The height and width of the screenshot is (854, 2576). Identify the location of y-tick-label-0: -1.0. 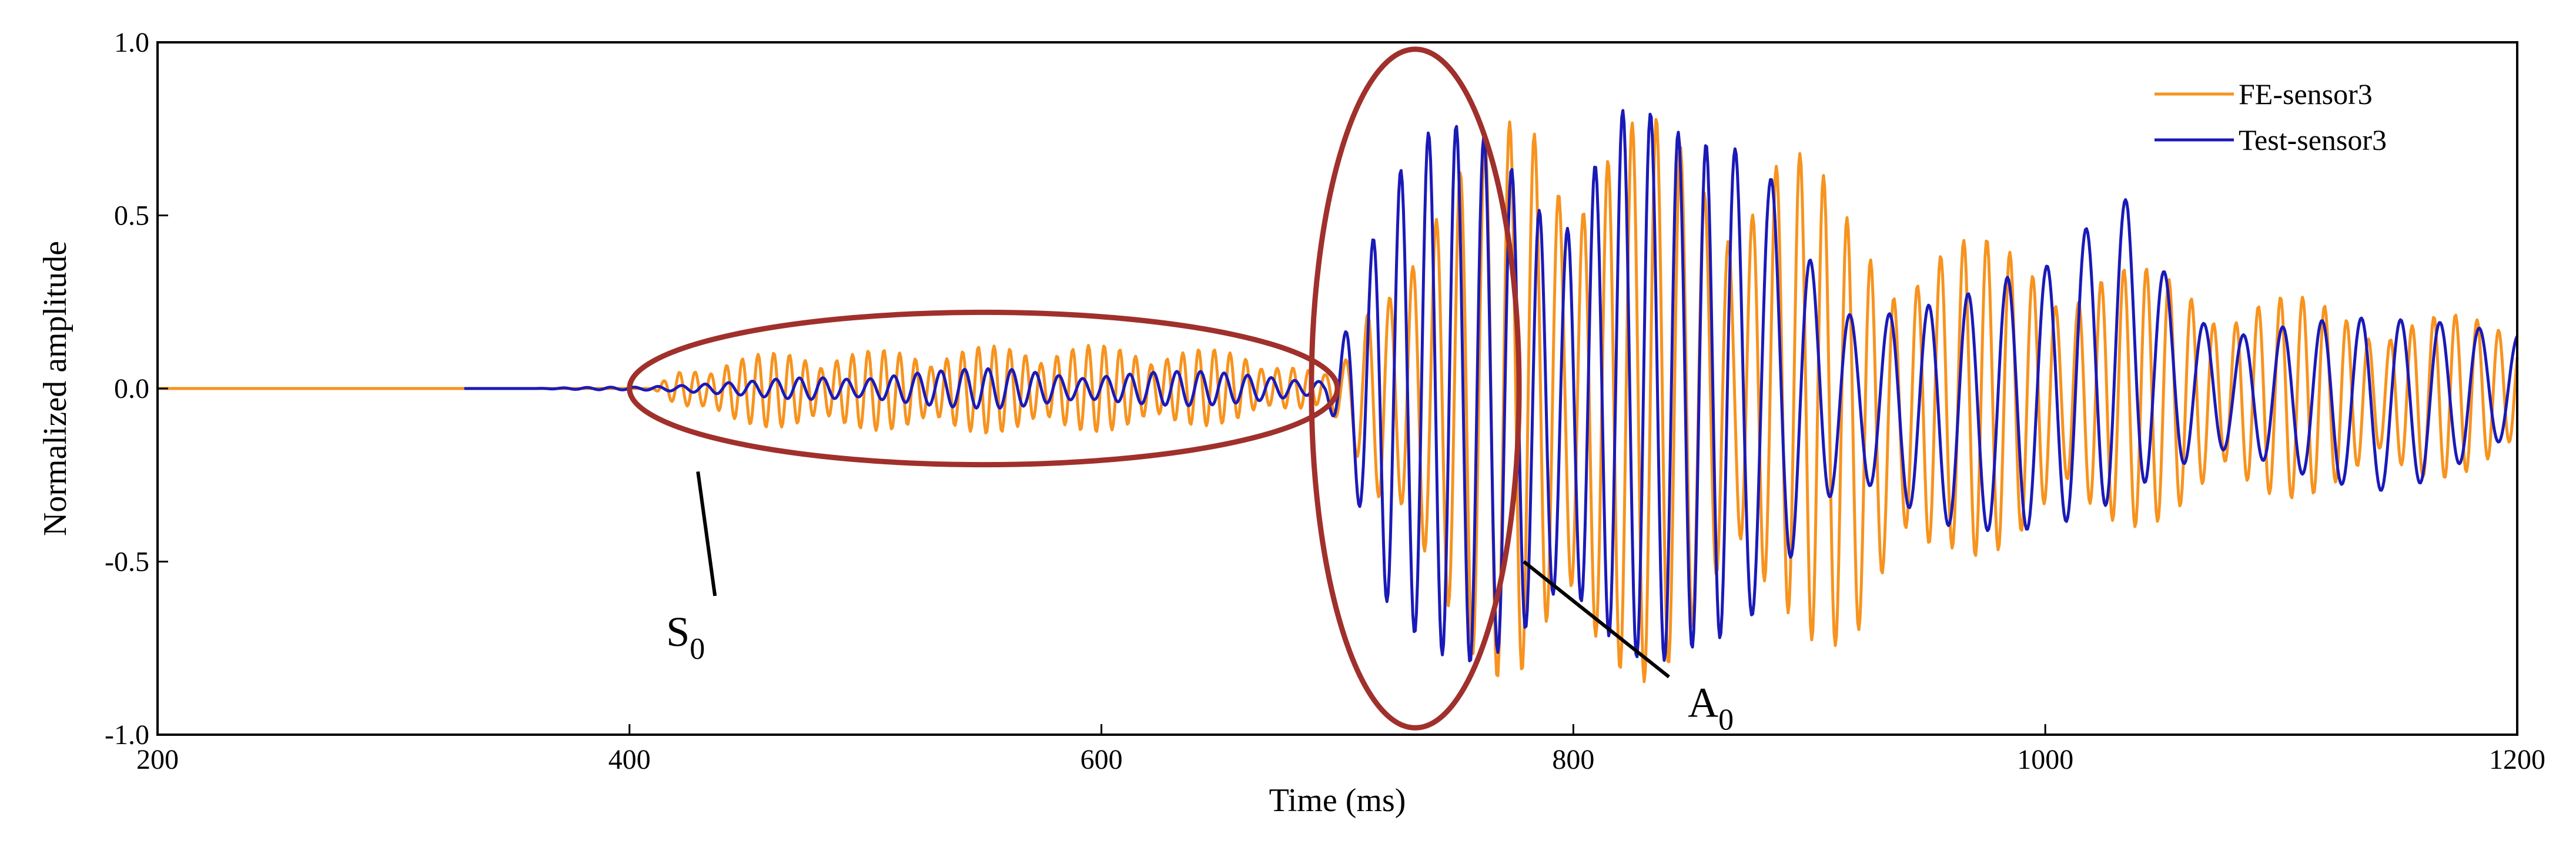
(127, 735).